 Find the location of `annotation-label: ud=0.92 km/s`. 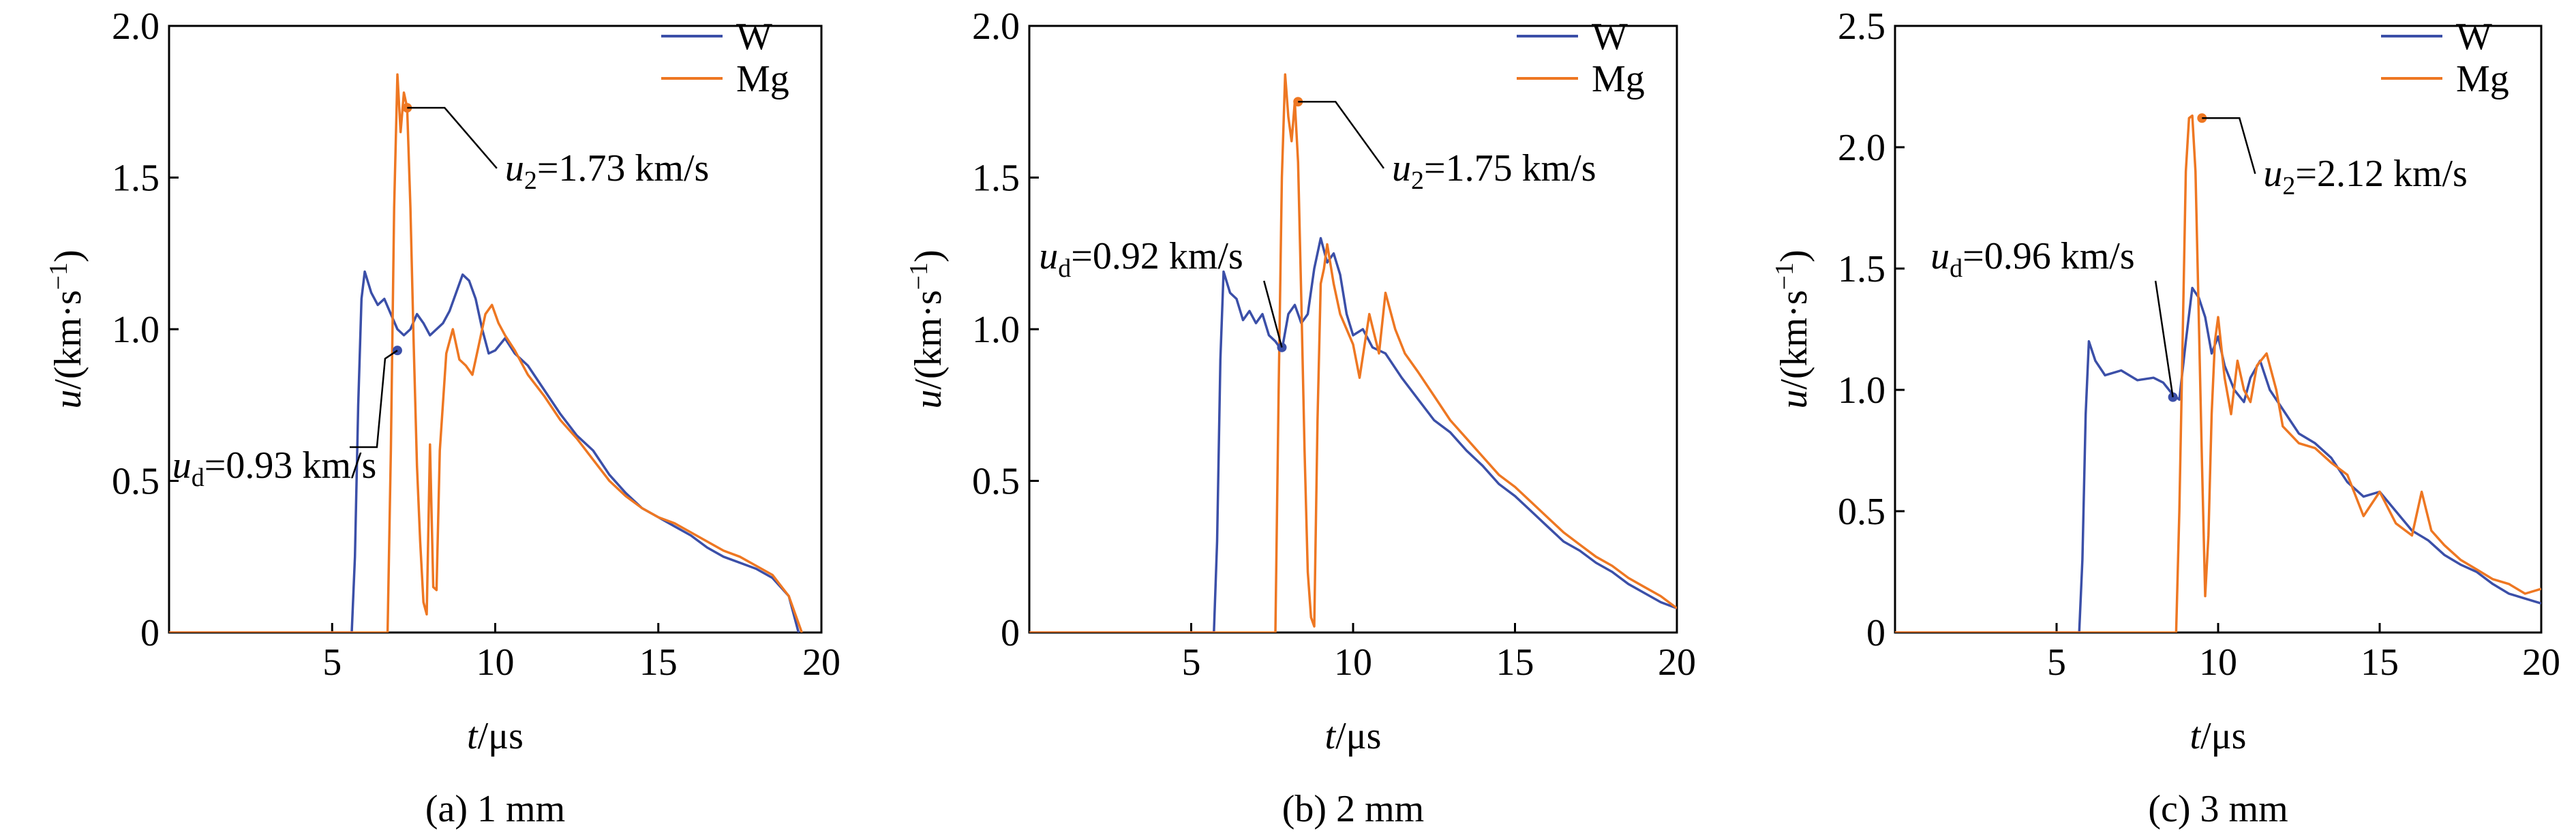

annotation-label: ud=0.92 km/s is located at coordinates (1141, 259).